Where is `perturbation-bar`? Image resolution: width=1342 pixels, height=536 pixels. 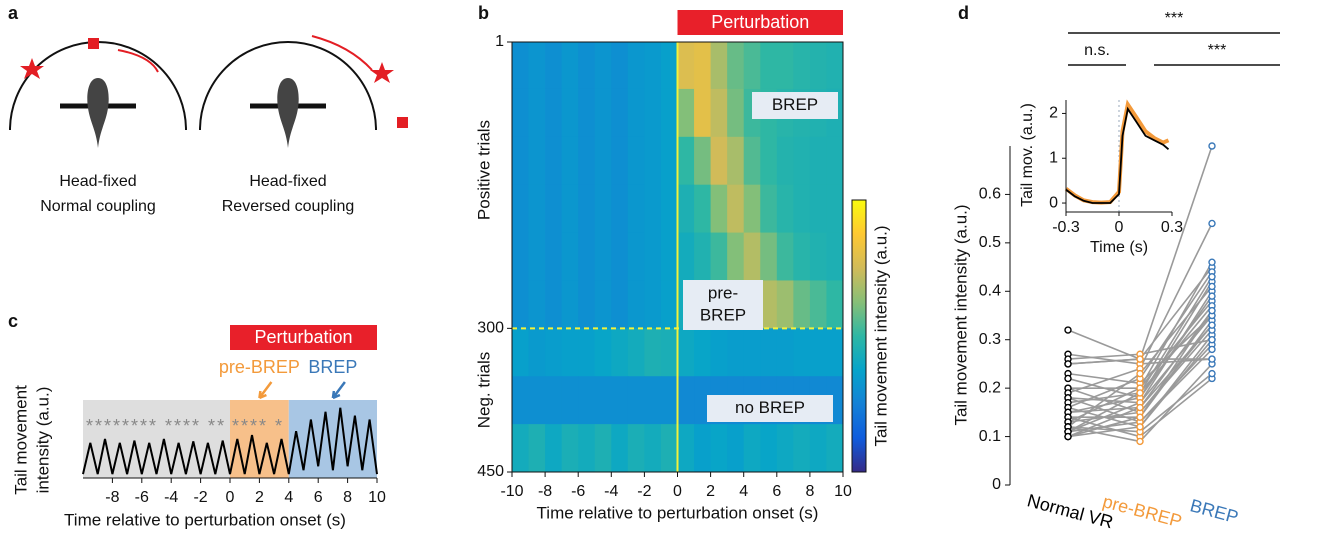 perturbation-bar is located at coordinates (760, 22).